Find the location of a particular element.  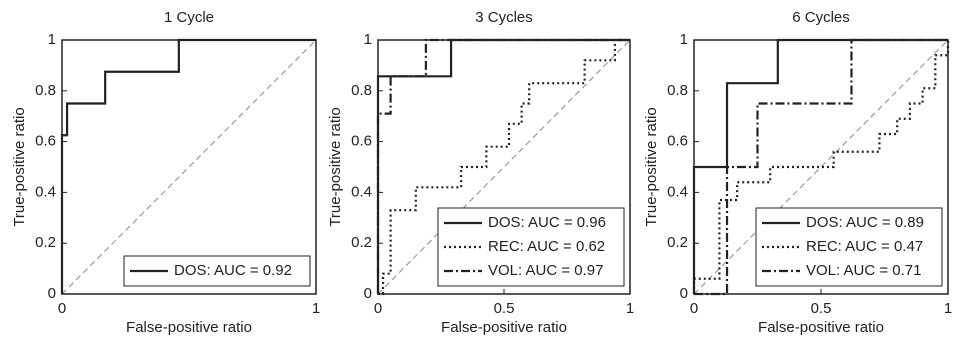

legend-label: DOS: AUC = 0.96 is located at coordinates (547, 222).